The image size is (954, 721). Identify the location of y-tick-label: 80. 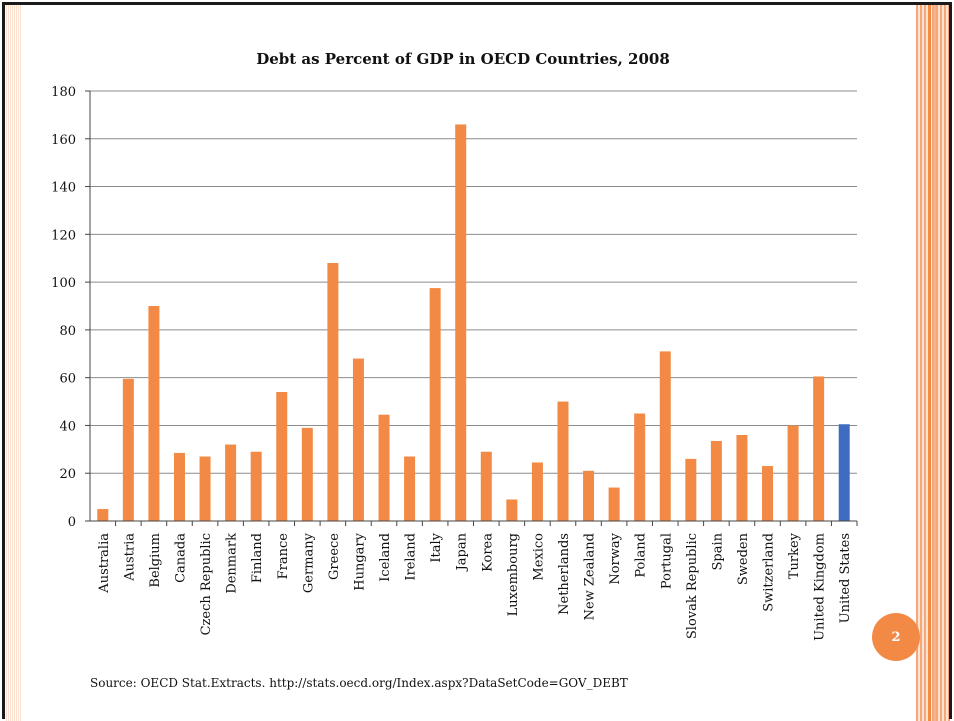
(67, 331).